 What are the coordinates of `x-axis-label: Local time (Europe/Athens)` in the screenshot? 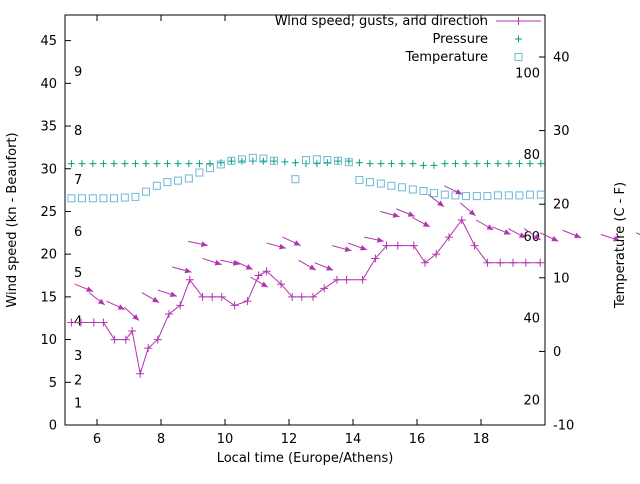 It's located at (305, 458).